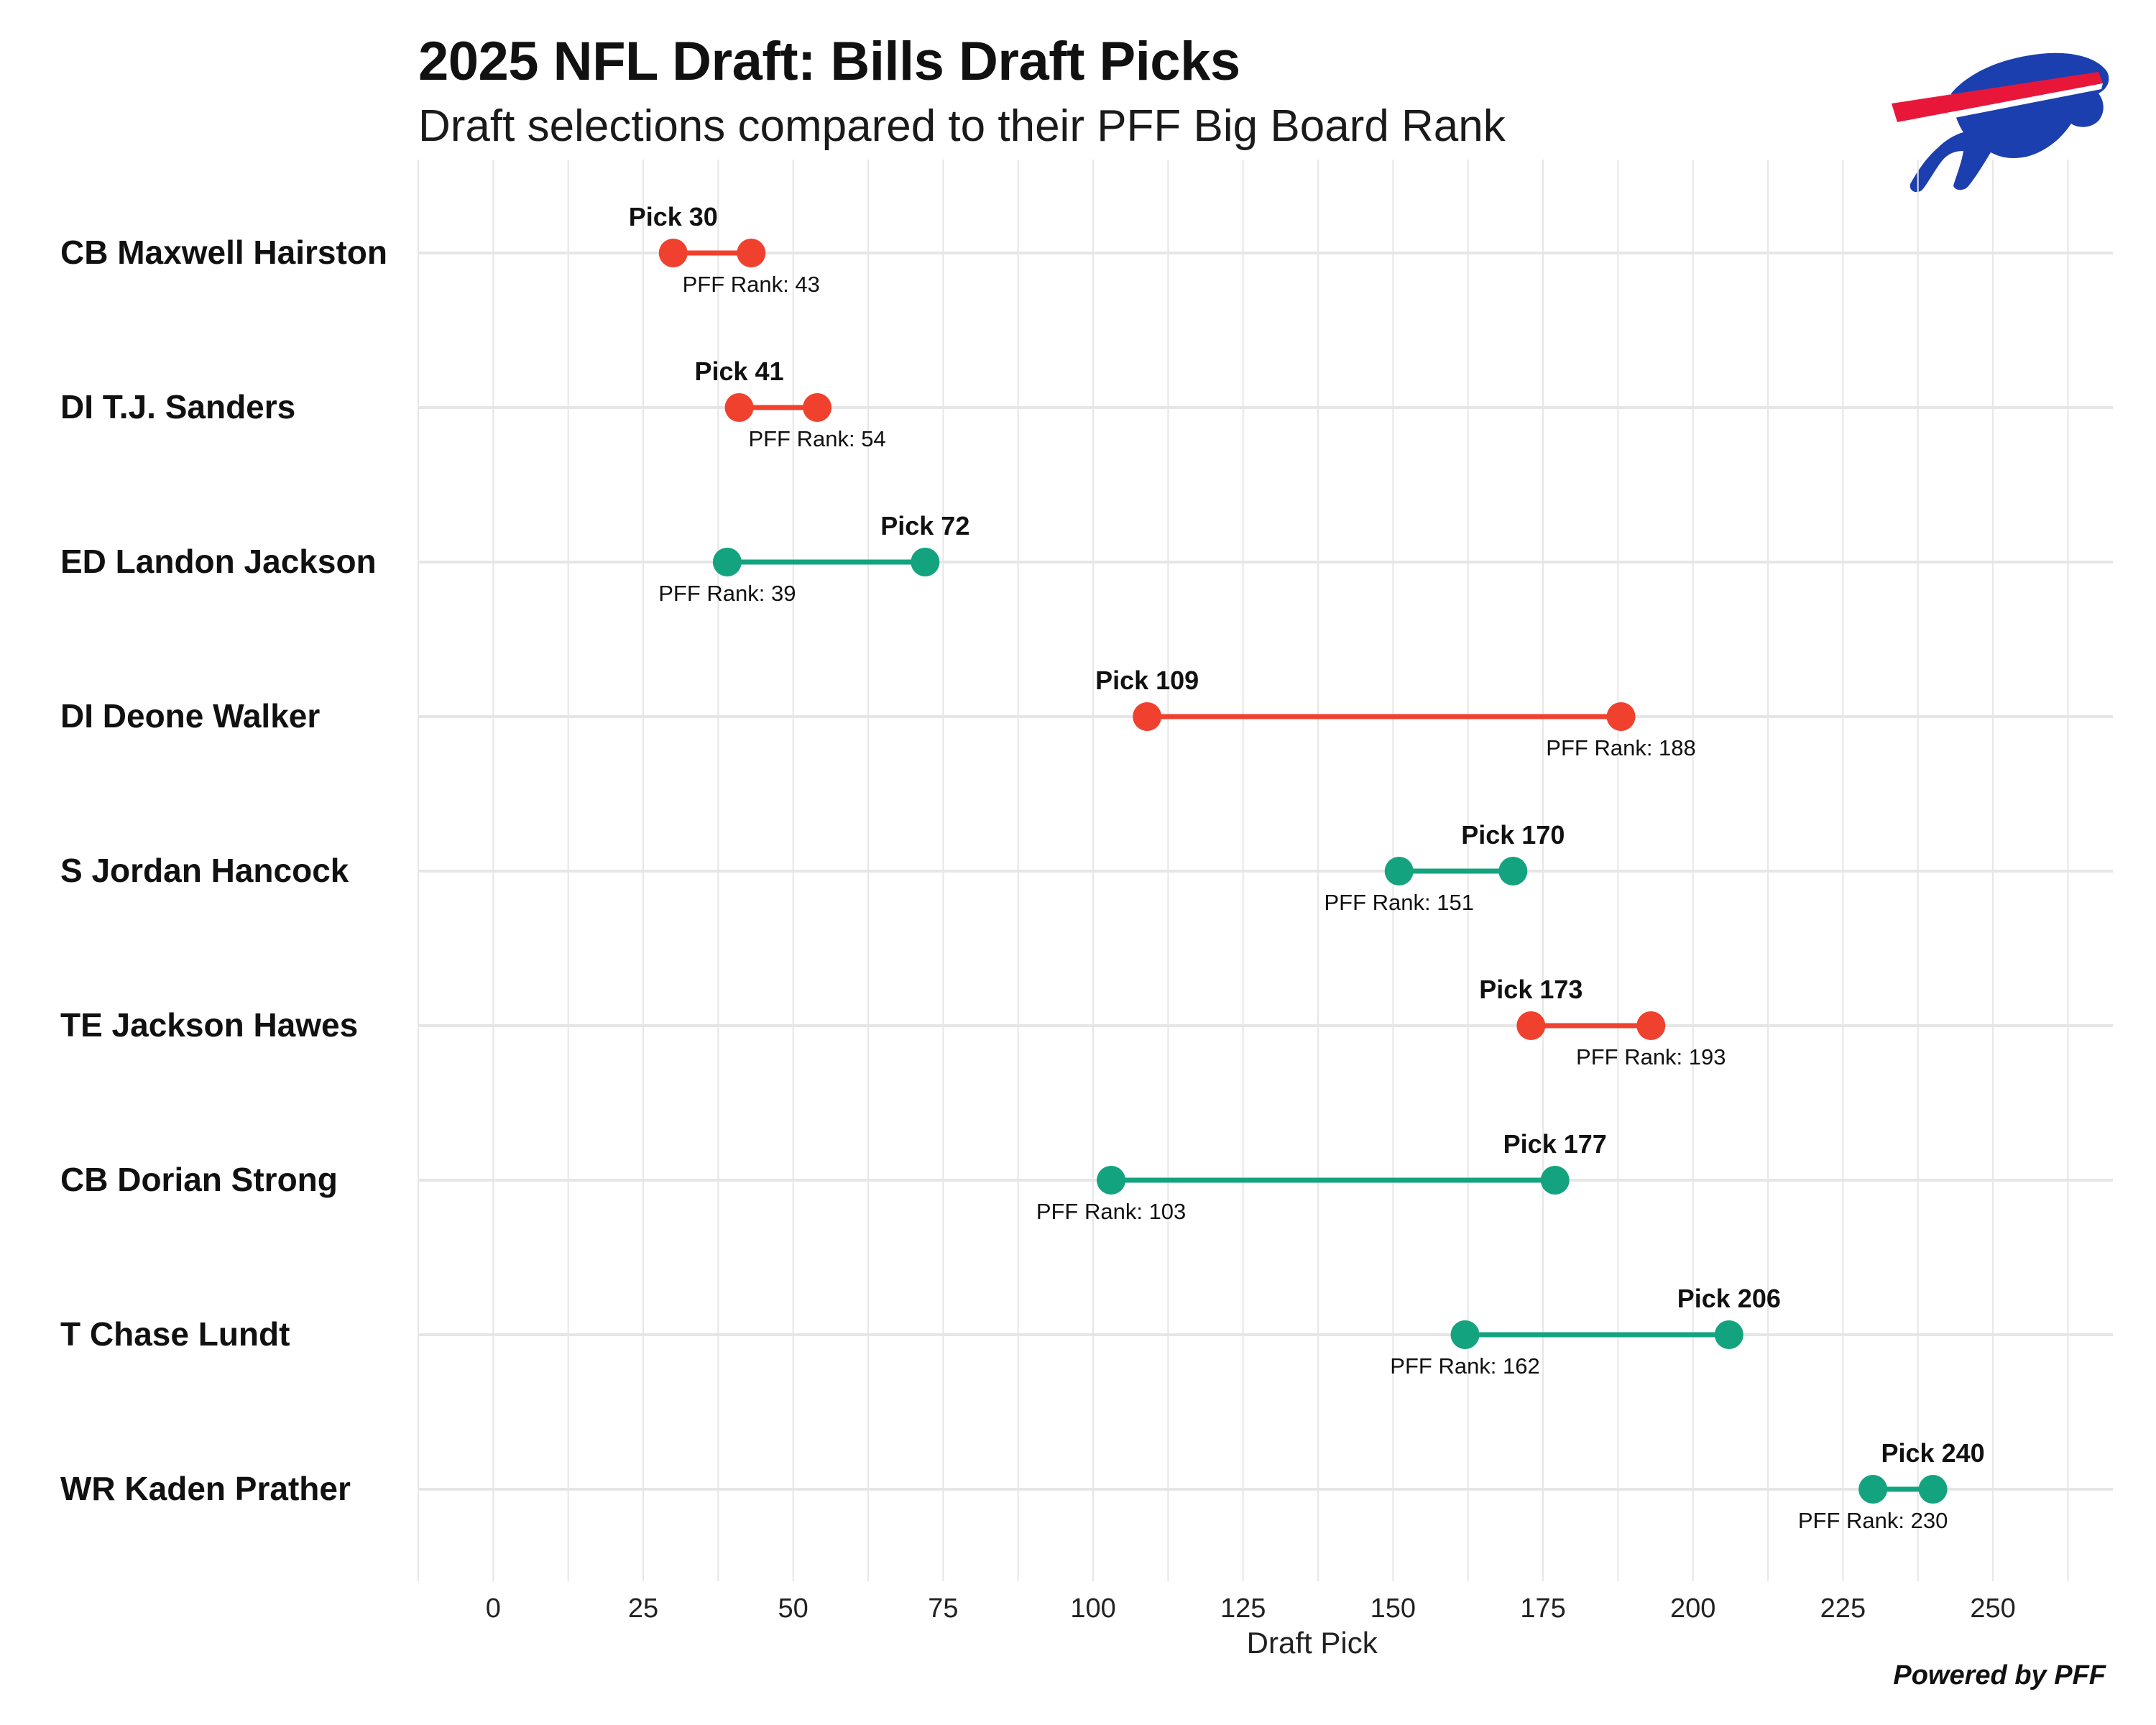 The image size is (2156, 1725). Describe the element at coordinates (1843, 1608) in the screenshot. I see `x-tick-label: 225` at that location.